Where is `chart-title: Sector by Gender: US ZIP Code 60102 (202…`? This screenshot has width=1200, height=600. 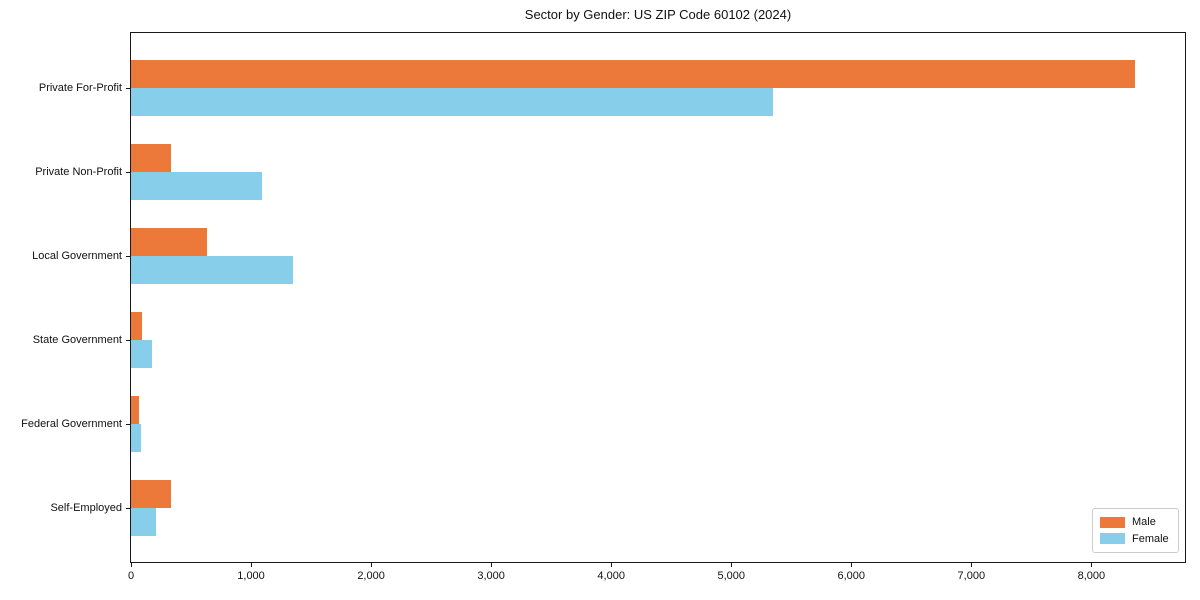
chart-title: Sector by Gender: US ZIP Code 60102 (202… is located at coordinates (658, 14).